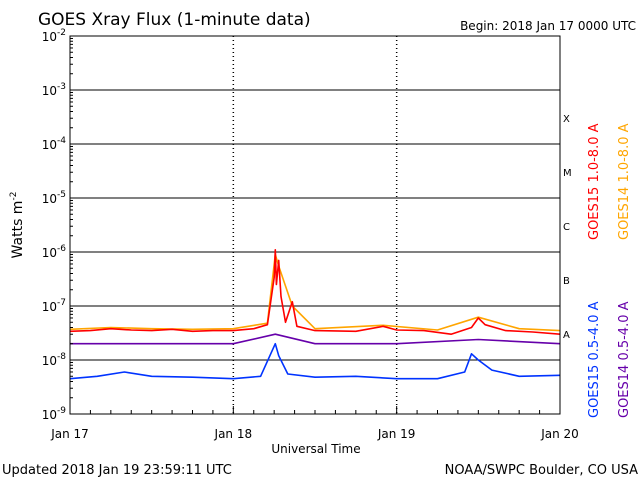  What do you see at coordinates (396, 434) in the screenshot?
I see `x-tick-label: Jan 19` at bounding box center [396, 434].